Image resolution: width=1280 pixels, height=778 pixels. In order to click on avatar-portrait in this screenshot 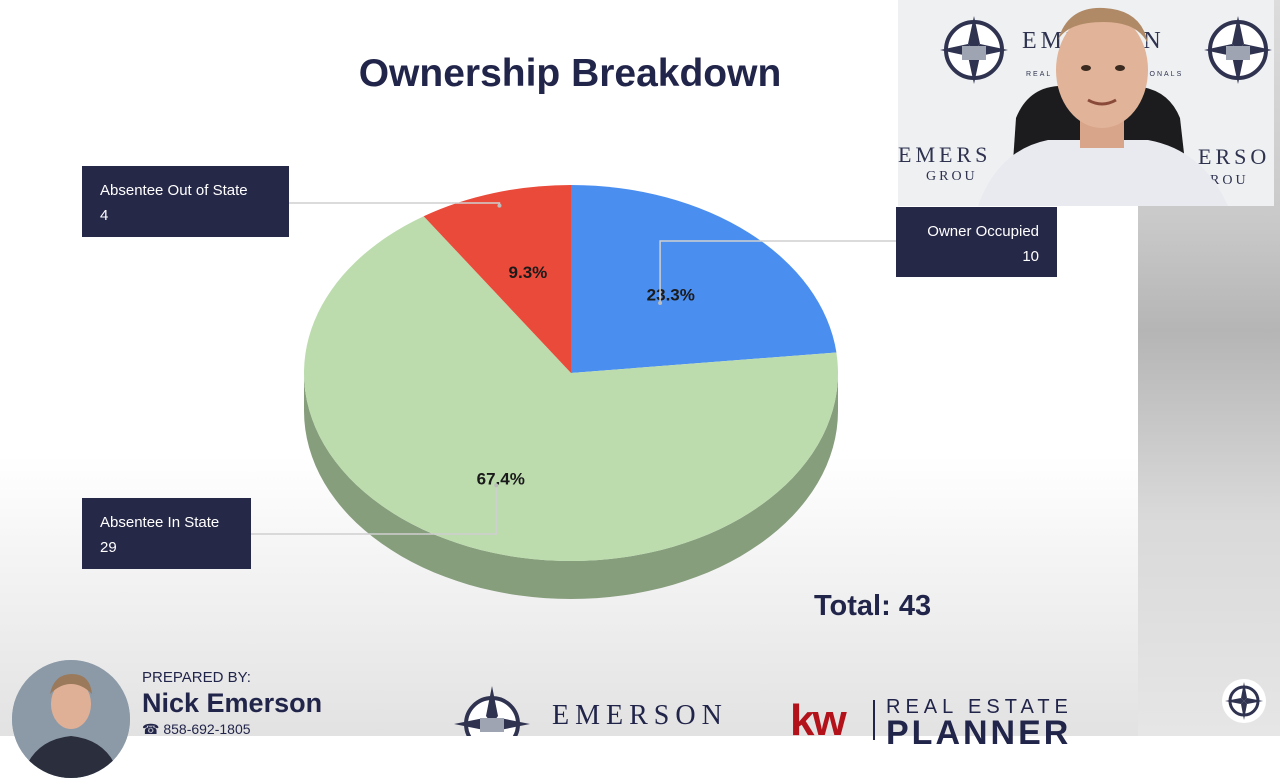, I will do `click(71, 719)`.